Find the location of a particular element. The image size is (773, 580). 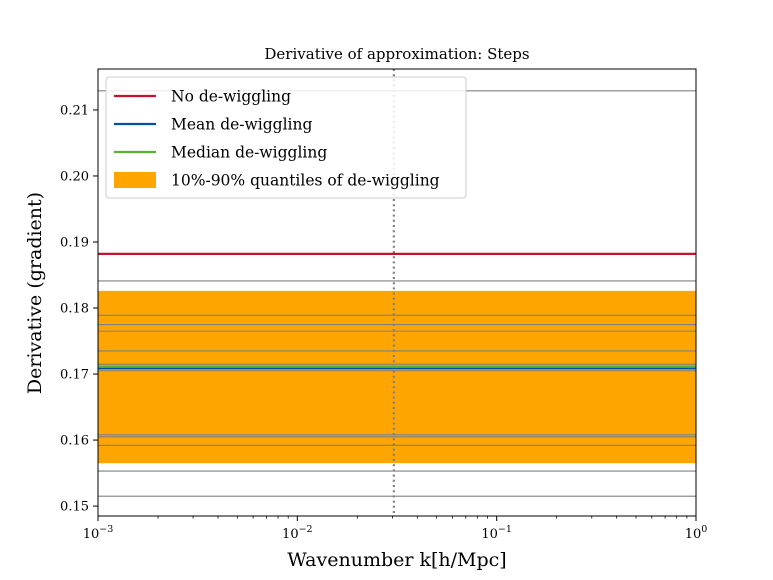

x-tick-label: 10⁻³ is located at coordinates (98, 533).